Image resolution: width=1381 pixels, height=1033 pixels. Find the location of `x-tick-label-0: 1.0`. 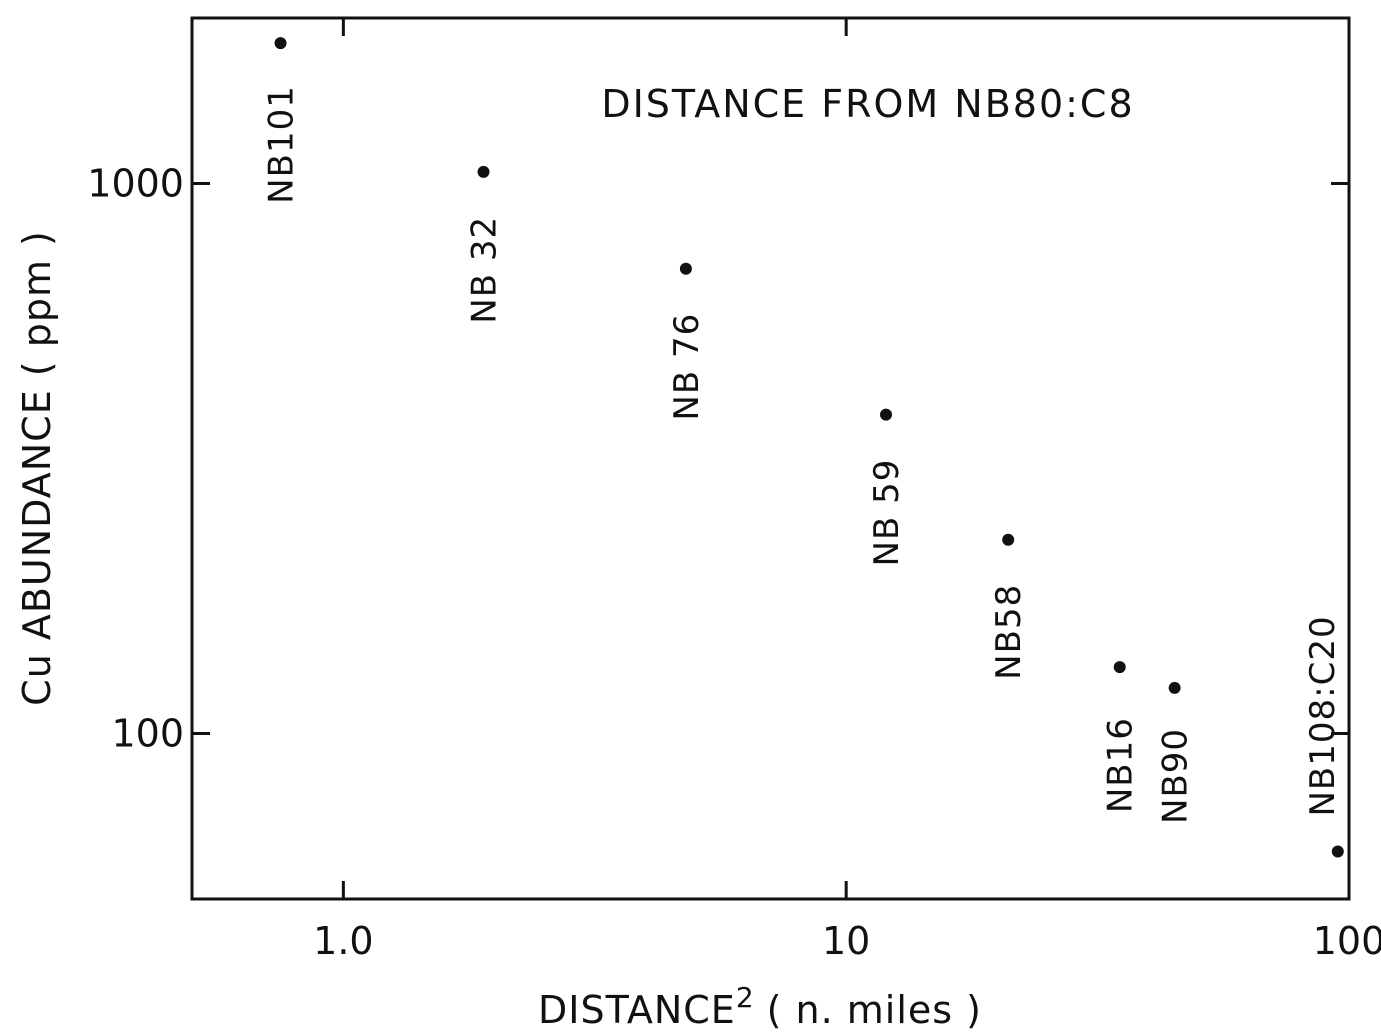

x-tick-label-0: 1.0 is located at coordinates (343, 941).